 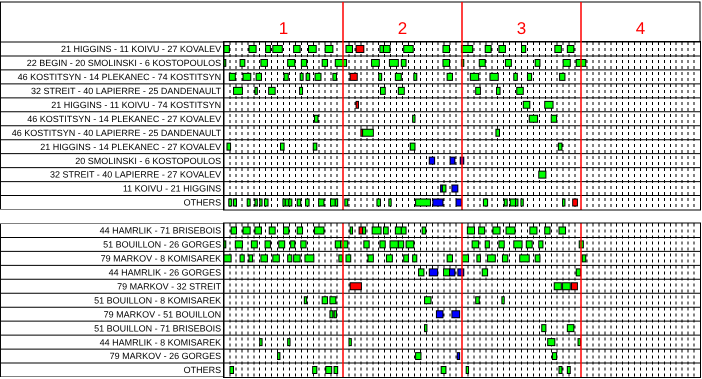 I want to click on y-tick-label: 21 HIGGINS - 11 KOIVU - 74 KOSTITSYN, so click(x=136, y=105).